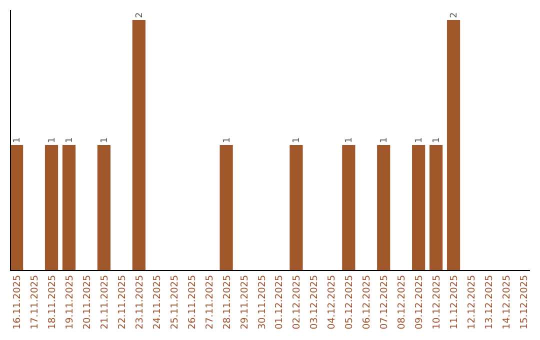  Describe the element at coordinates (367, 302) in the screenshot. I see `x-tick-label: 06.12.2025` at that location.